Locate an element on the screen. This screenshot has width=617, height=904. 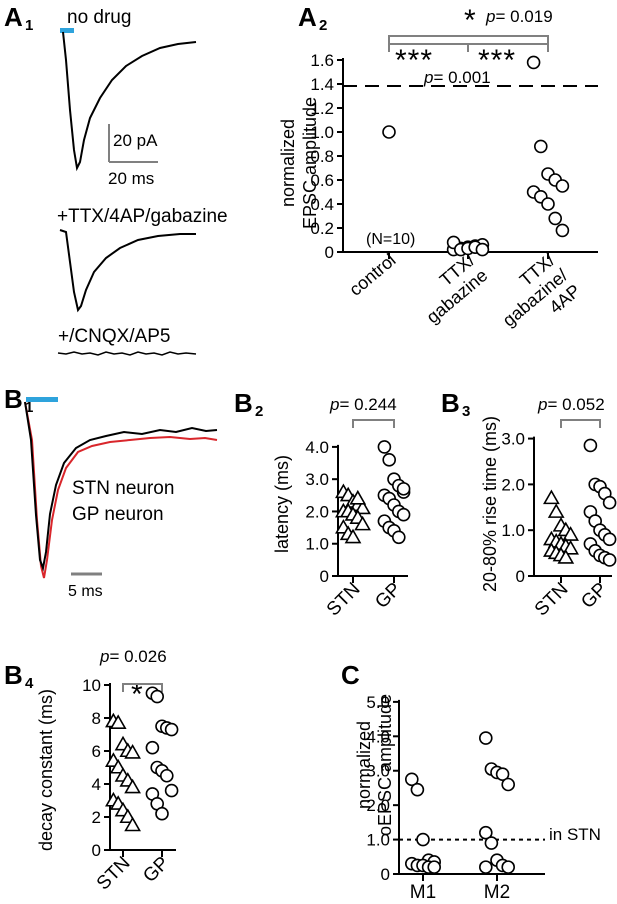
c-y-tick-label: 0 is located at coordinates (385, 874).